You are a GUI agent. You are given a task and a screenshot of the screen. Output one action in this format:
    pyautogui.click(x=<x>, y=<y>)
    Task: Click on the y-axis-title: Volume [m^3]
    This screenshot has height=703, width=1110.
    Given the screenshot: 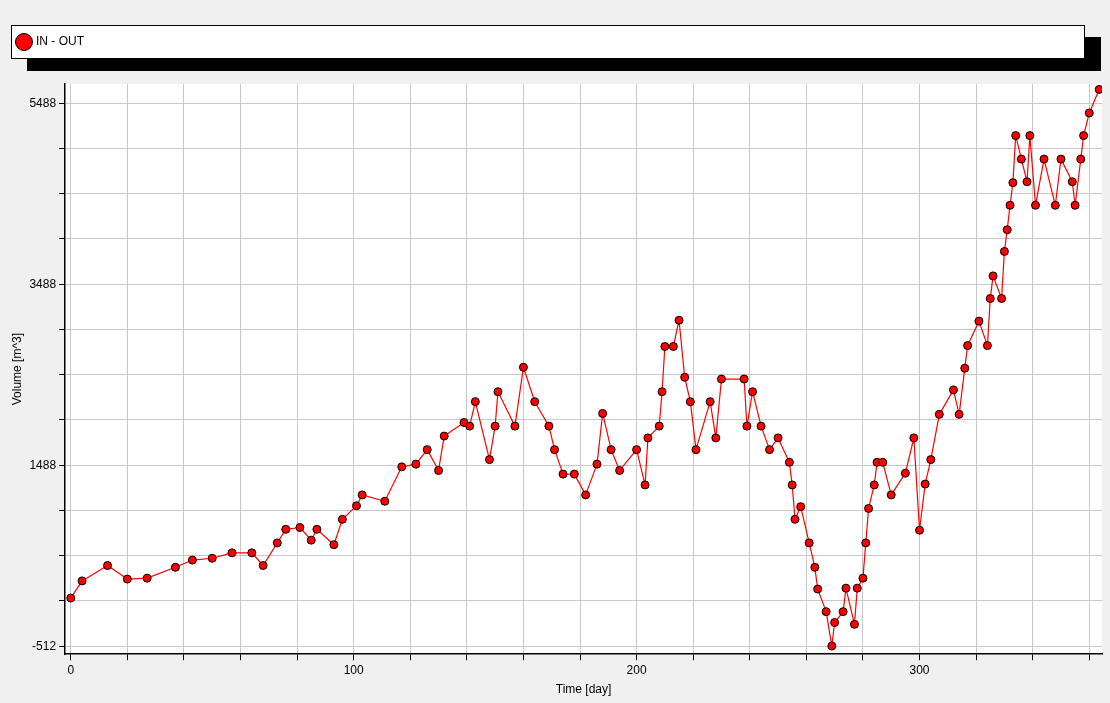 What is the action you would take?
    pyautogui.click(x=16, y=369)
    